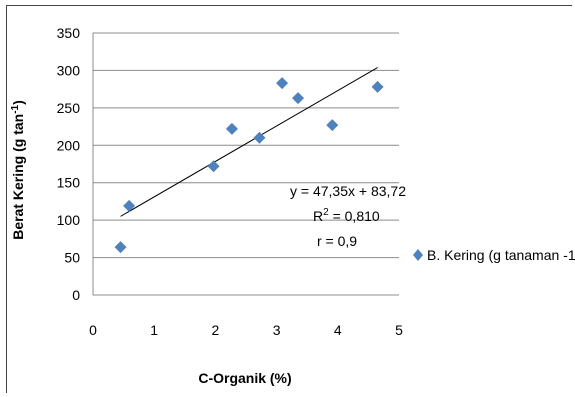  I want to click on y-tick-label-100: 100, so click(69, 220).